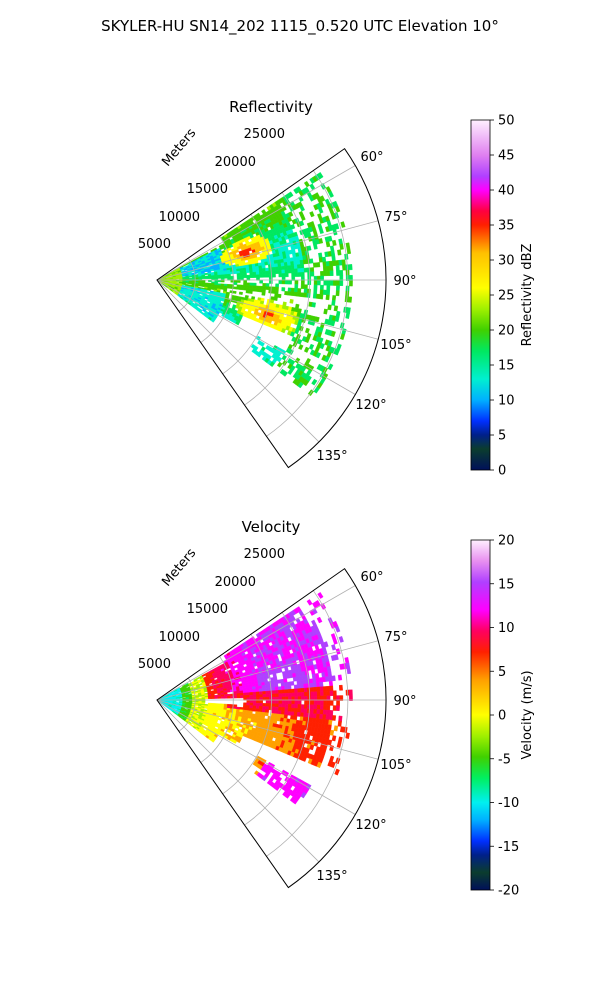  What do you see at coordinates (508, 803) in the screenshot?
I see `colorbar-tick-label: -10` at bounding box center [508, 803].